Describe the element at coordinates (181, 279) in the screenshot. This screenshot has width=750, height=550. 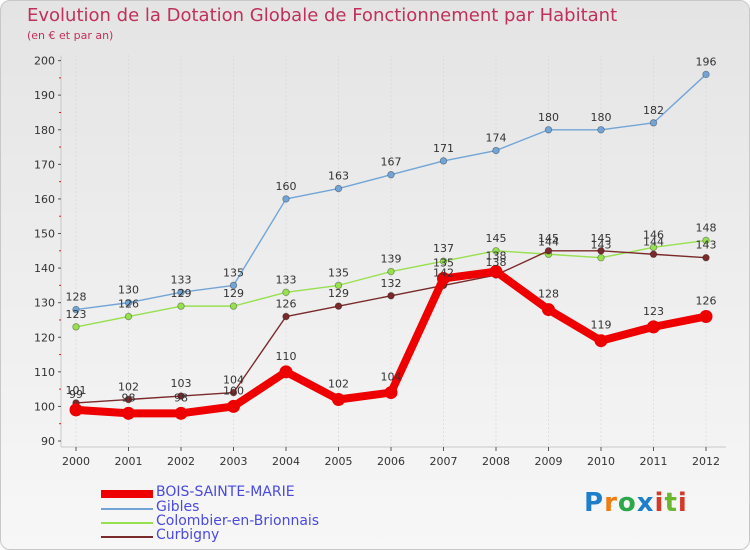
I see `data-label: 133` at that location.